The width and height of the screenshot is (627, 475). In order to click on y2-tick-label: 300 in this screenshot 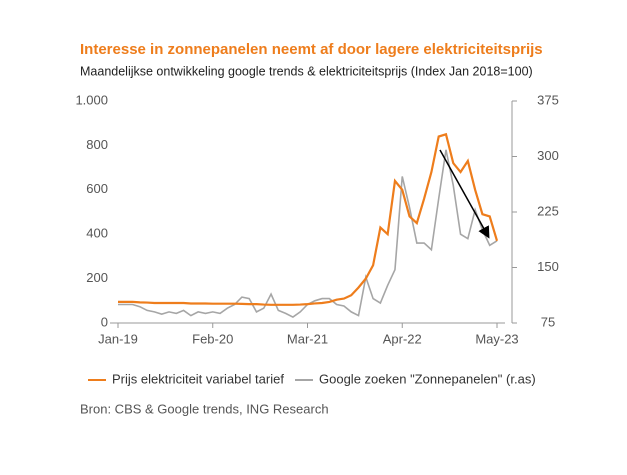, I will do `click(548, 155)`.